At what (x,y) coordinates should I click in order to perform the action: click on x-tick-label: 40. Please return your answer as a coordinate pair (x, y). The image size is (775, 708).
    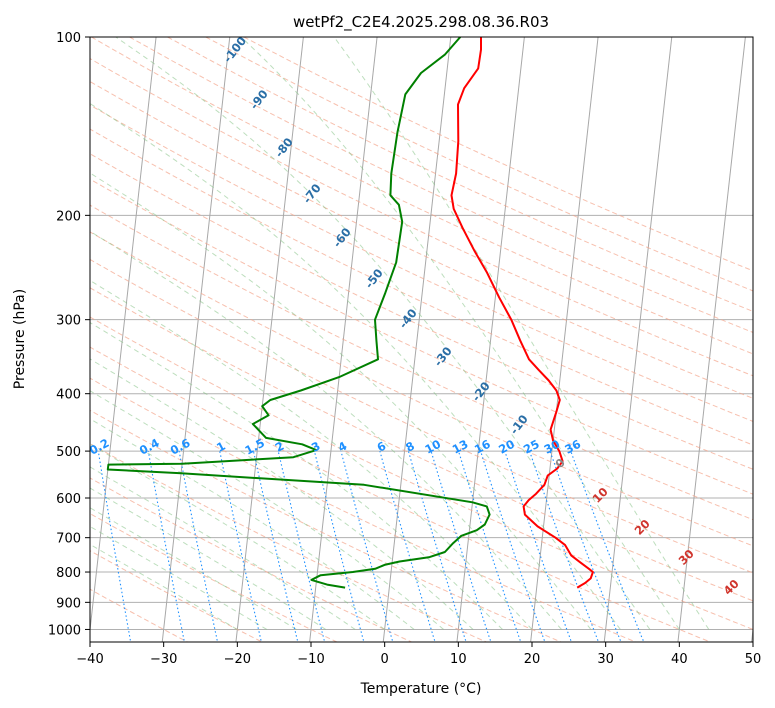
    Looking at the image, I should click on (679, 659).